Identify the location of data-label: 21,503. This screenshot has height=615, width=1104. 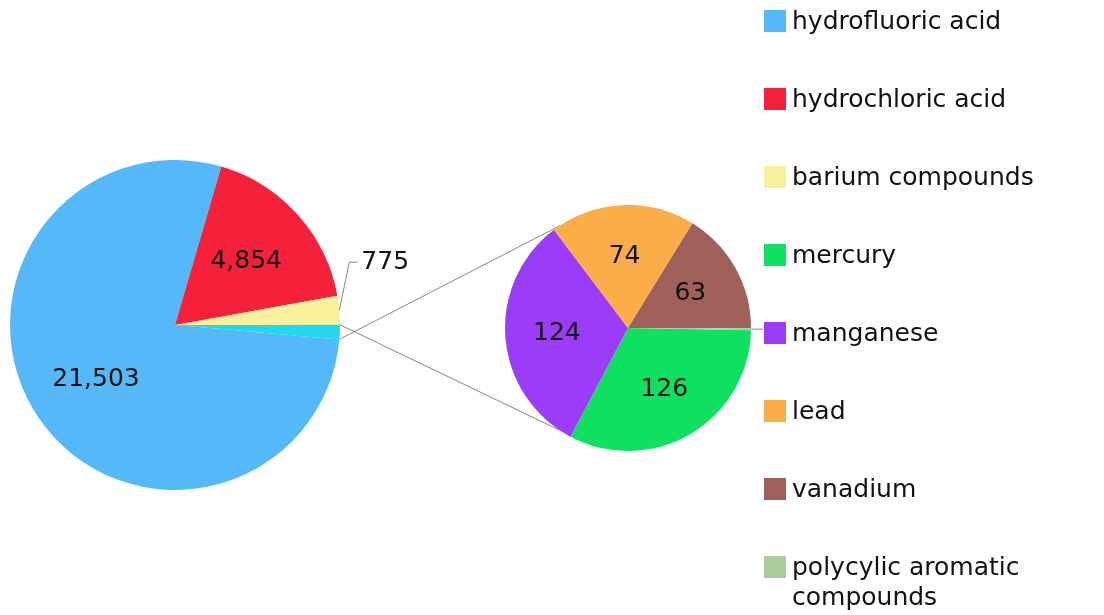
(96, 377).